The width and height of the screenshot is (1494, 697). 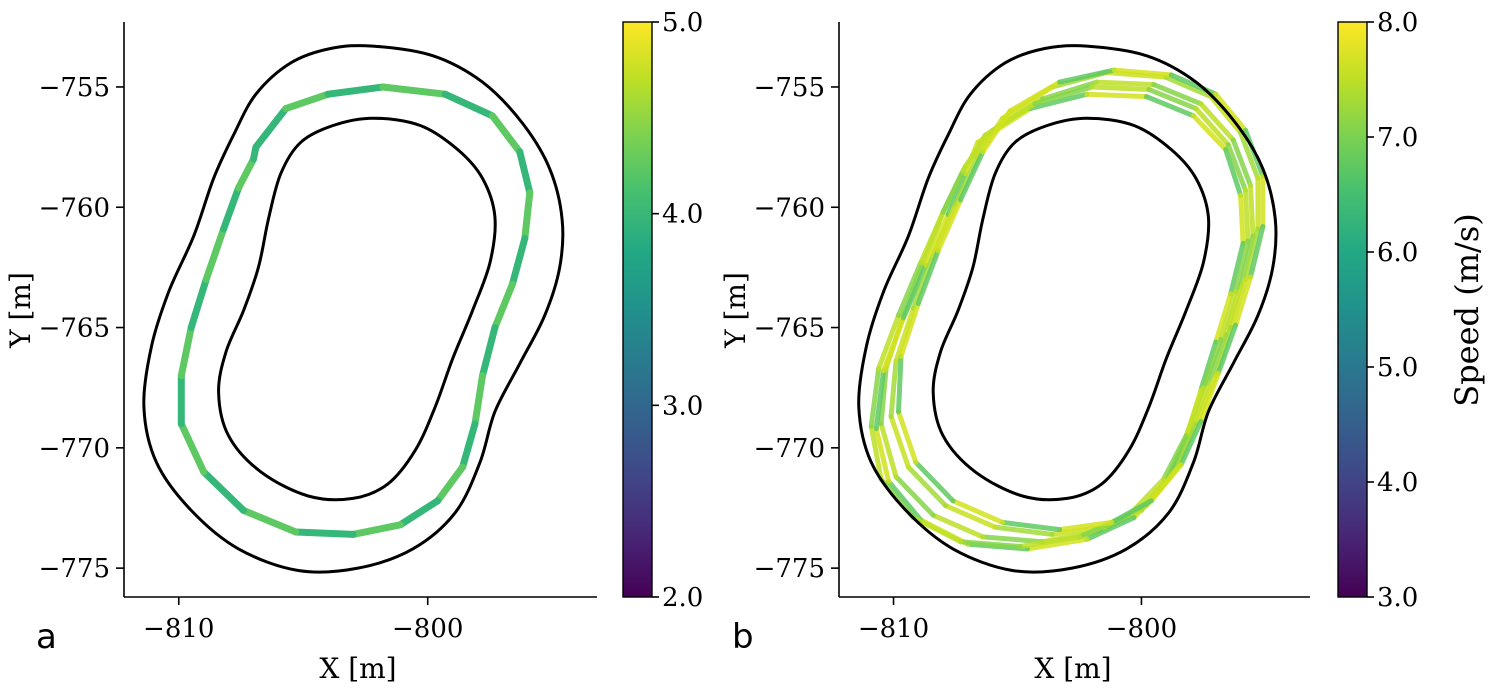 What do you see at coordinates (20, 310) in the screenshot?
I see `y-axis-label-a: Y [m]` at bounding box center [20, 310].